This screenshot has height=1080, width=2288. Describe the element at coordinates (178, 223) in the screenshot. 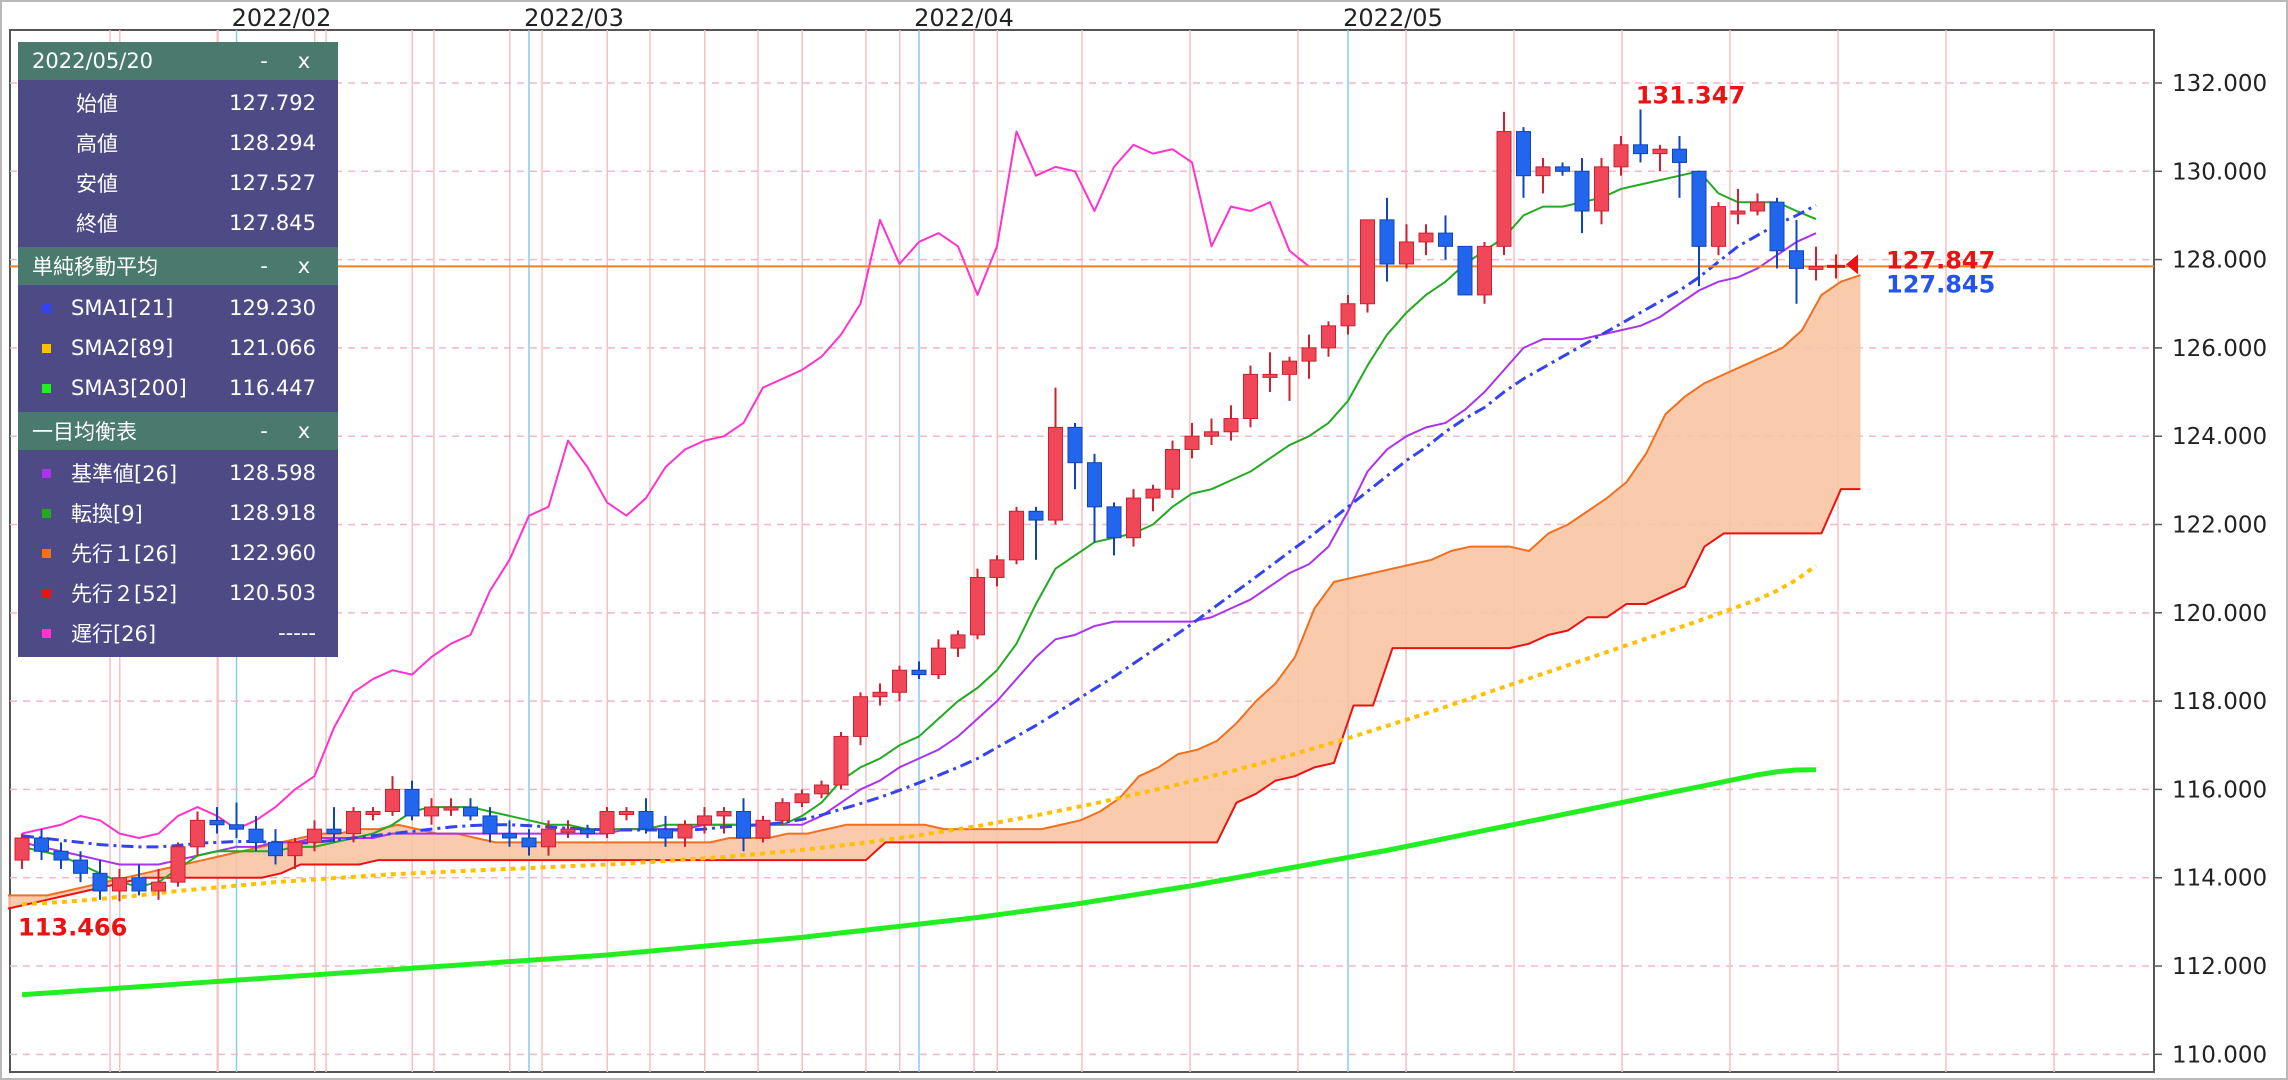

I see `ohlc-row: 終値 127.845` at that location.